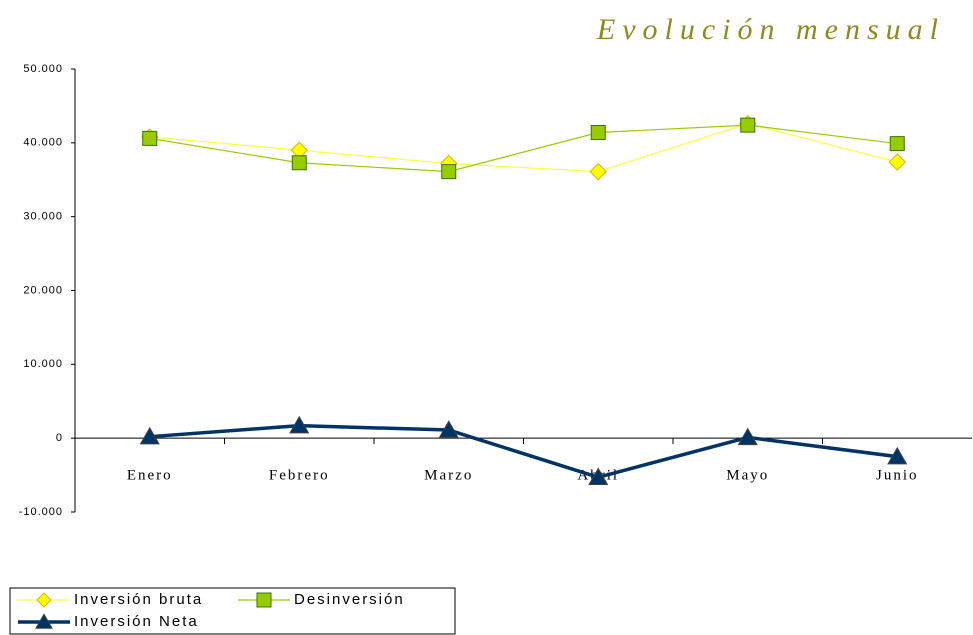  What do you see at coordinates (349, 599) in the screenshot?
I see `legend-label: Desinversión` at bounding box center [349, 599].